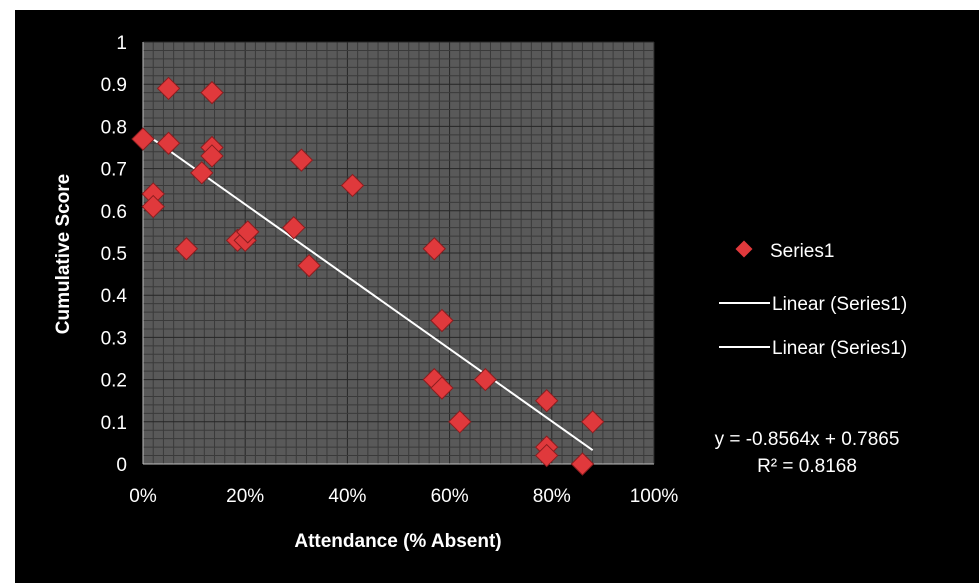 The image size is (979, 583). I want to click on y-tick-label: 0.6, so click(114, 212).